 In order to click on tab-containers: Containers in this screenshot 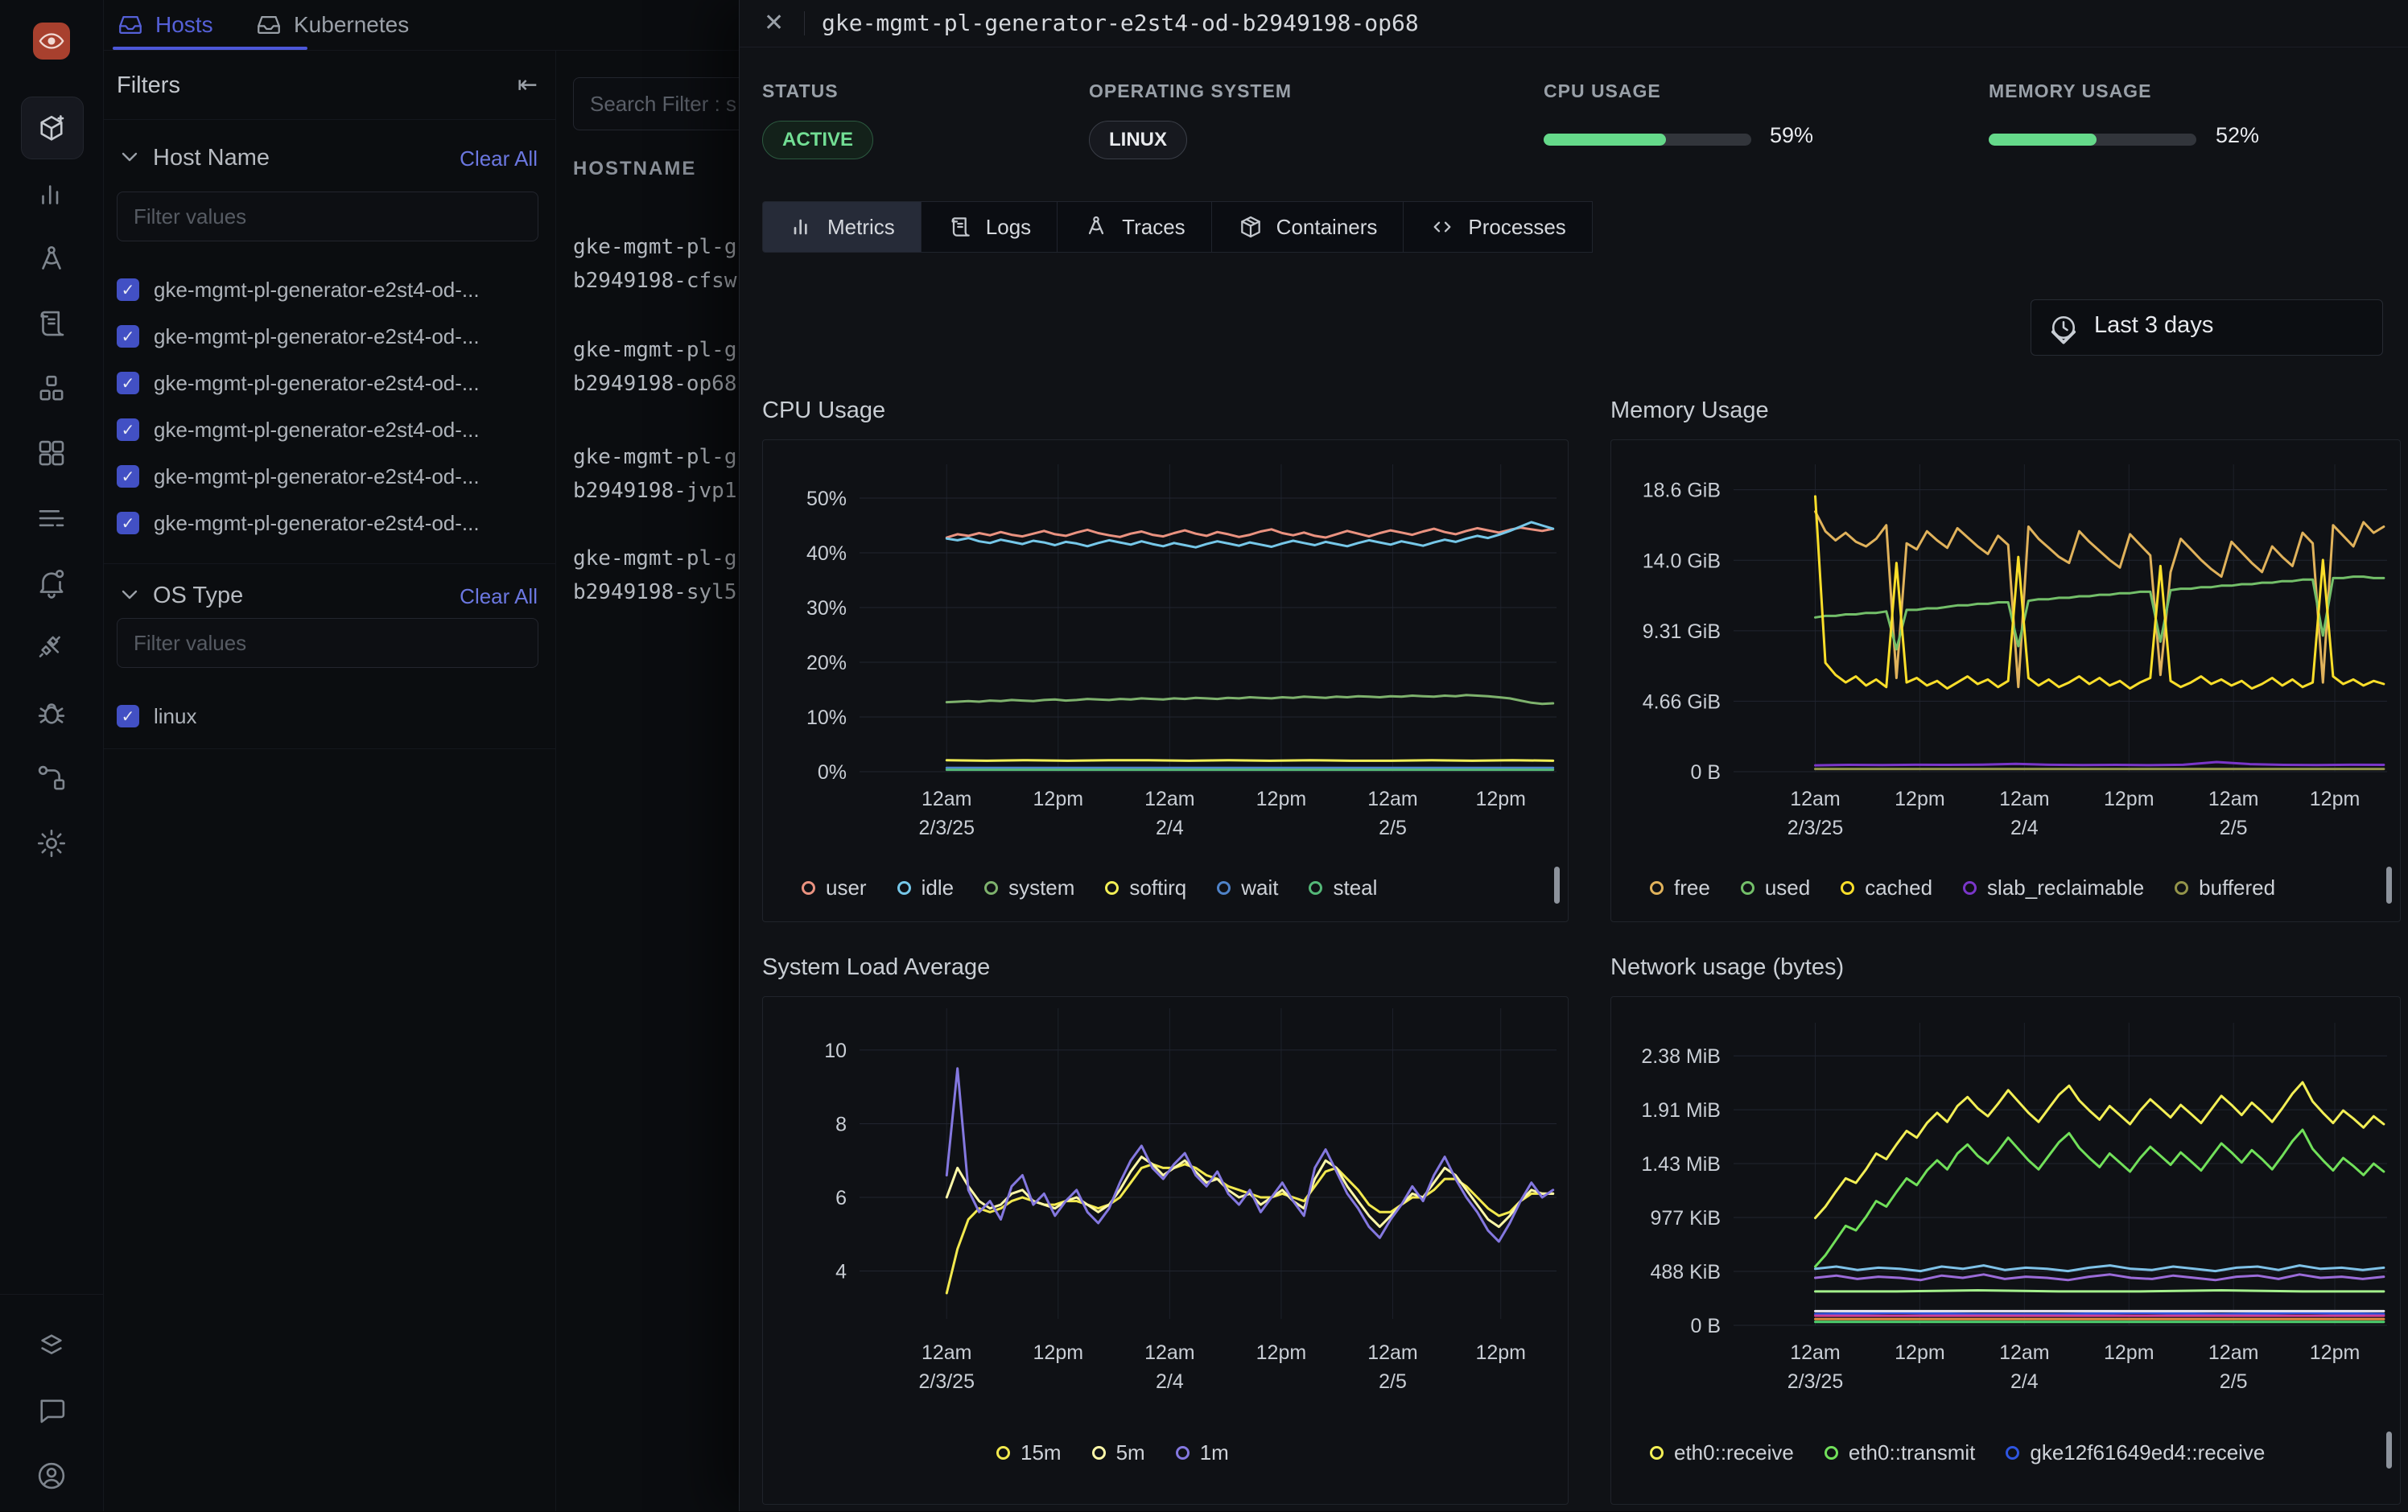, I will do `click(1307, 227)`.